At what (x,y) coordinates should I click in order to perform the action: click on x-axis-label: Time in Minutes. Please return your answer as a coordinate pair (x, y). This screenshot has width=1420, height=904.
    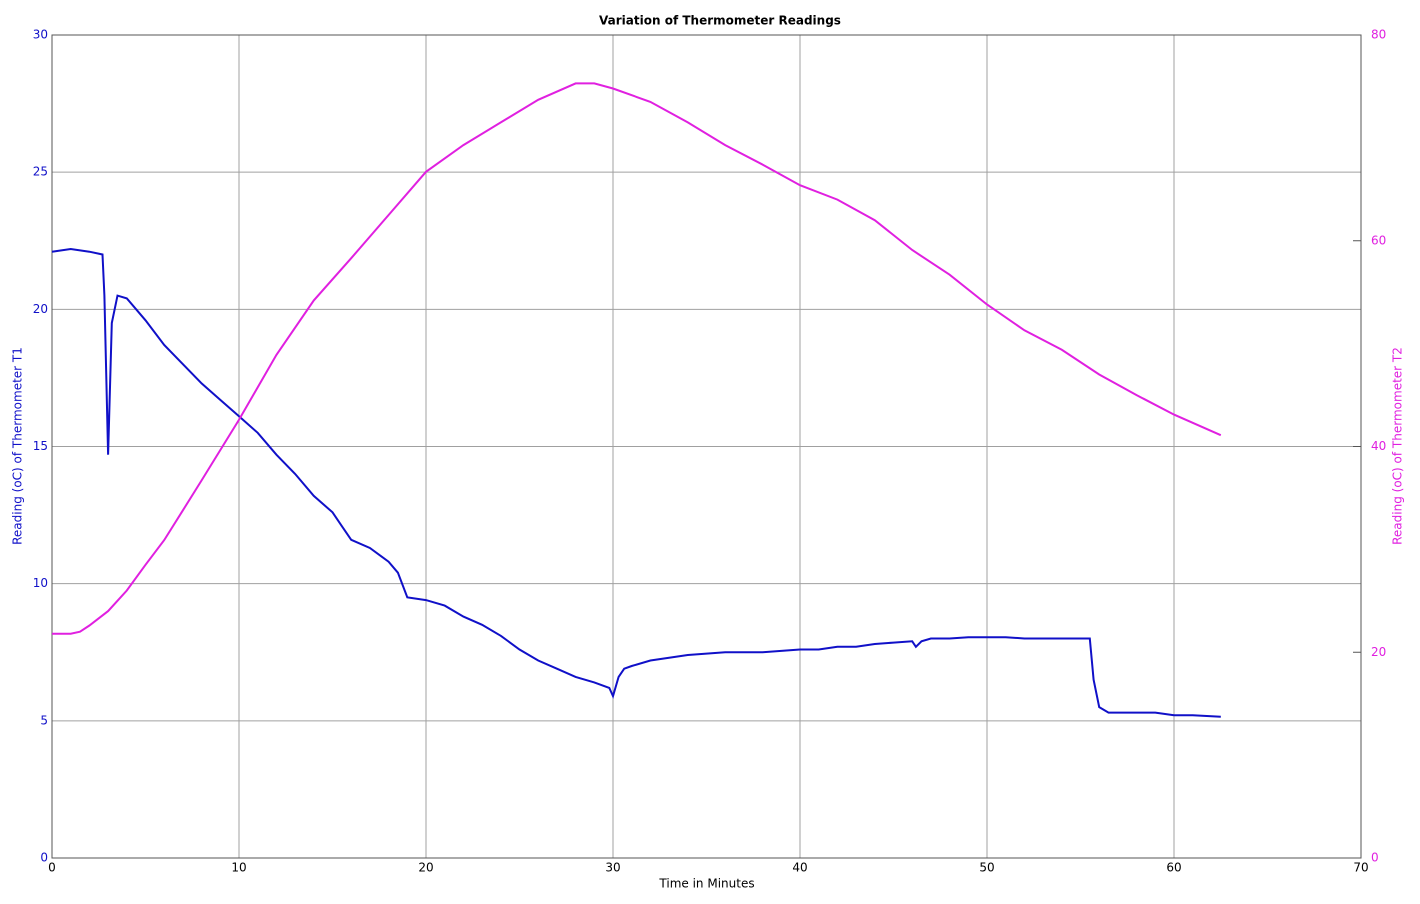
    Looking at the image, I should click on (706, 884).